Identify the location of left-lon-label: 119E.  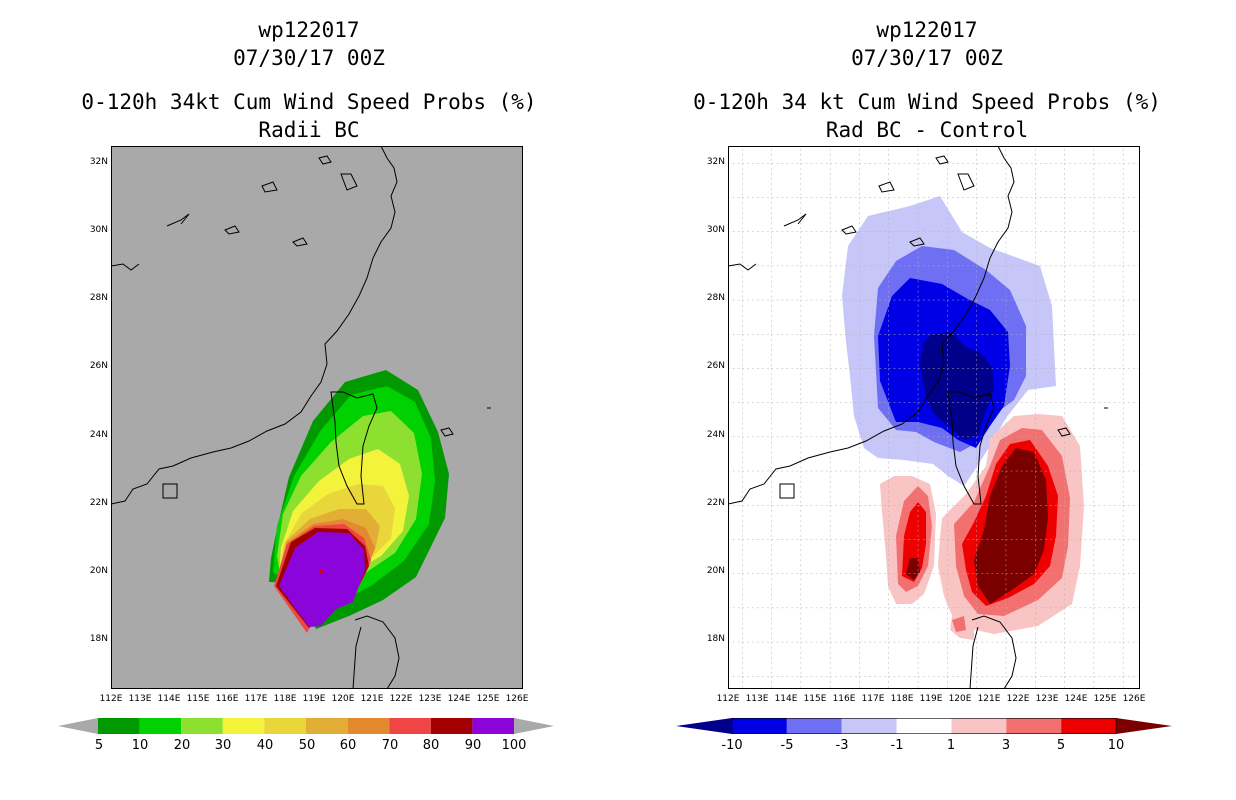
(314, 699).